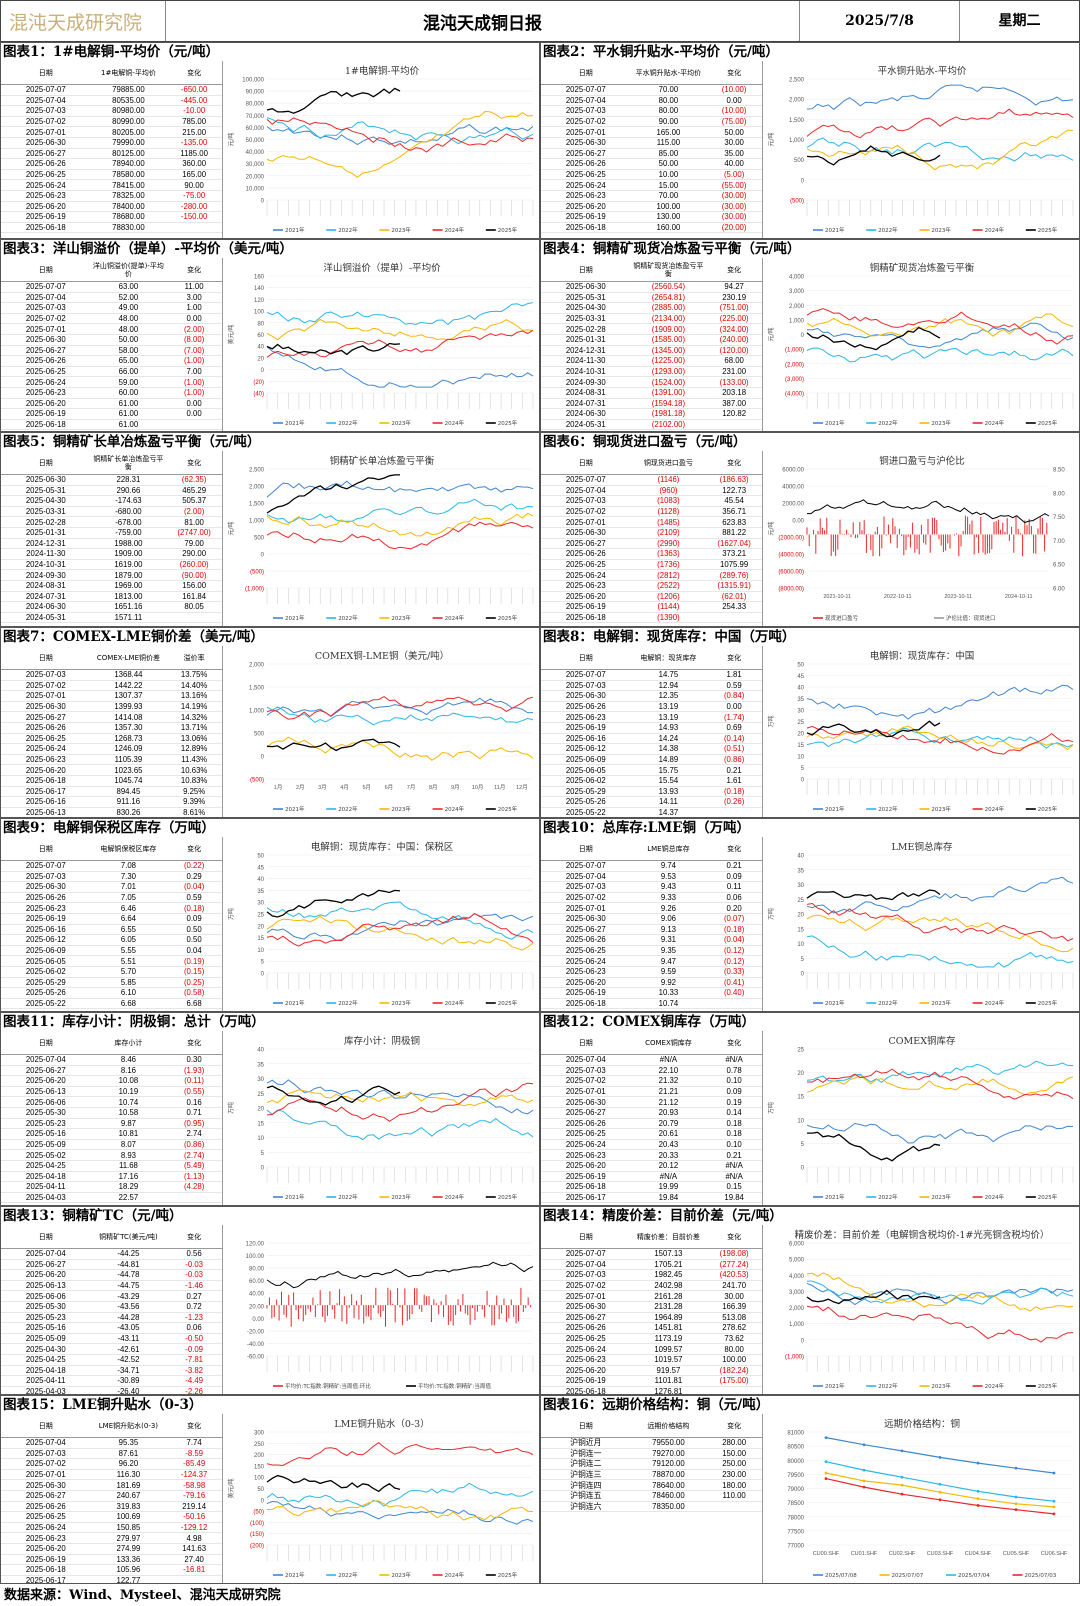 This screenshot has height=1606, width=1080. What do you see at coordinates (651, 1349) in the screenshot?
I see `table-row: 2025-06-24 1099.57 80.00` at bounding box center [651, 1349].